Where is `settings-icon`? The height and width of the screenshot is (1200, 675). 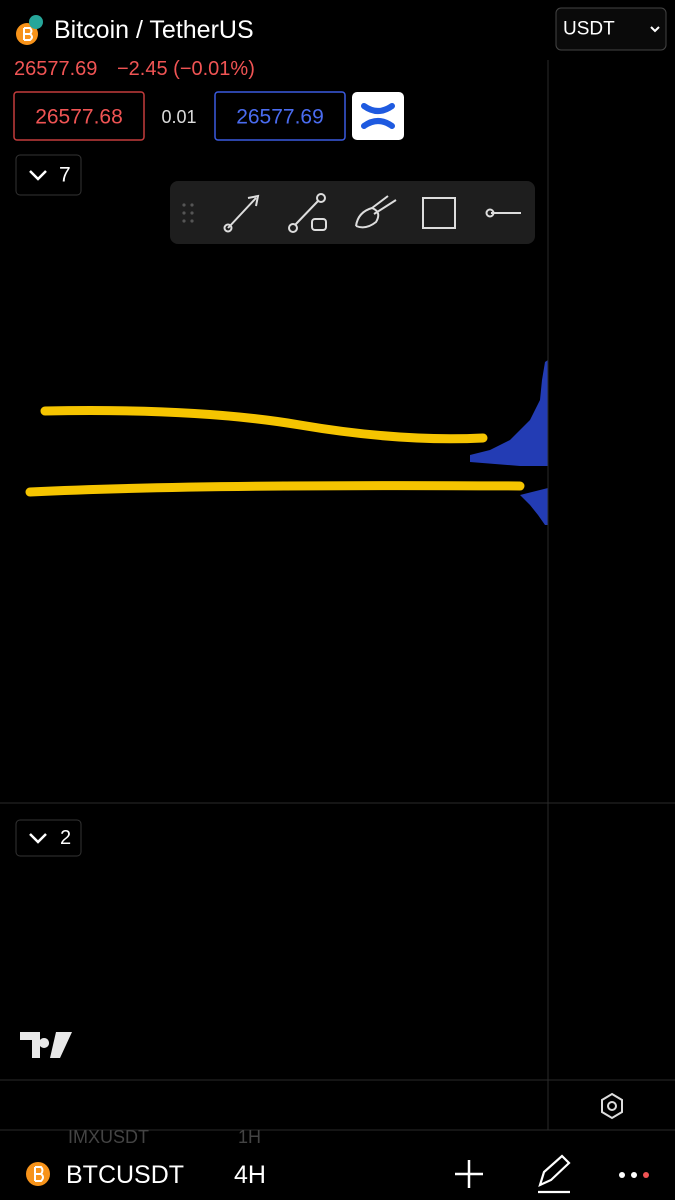
settings-icon is located at coordinates (612, 1106).